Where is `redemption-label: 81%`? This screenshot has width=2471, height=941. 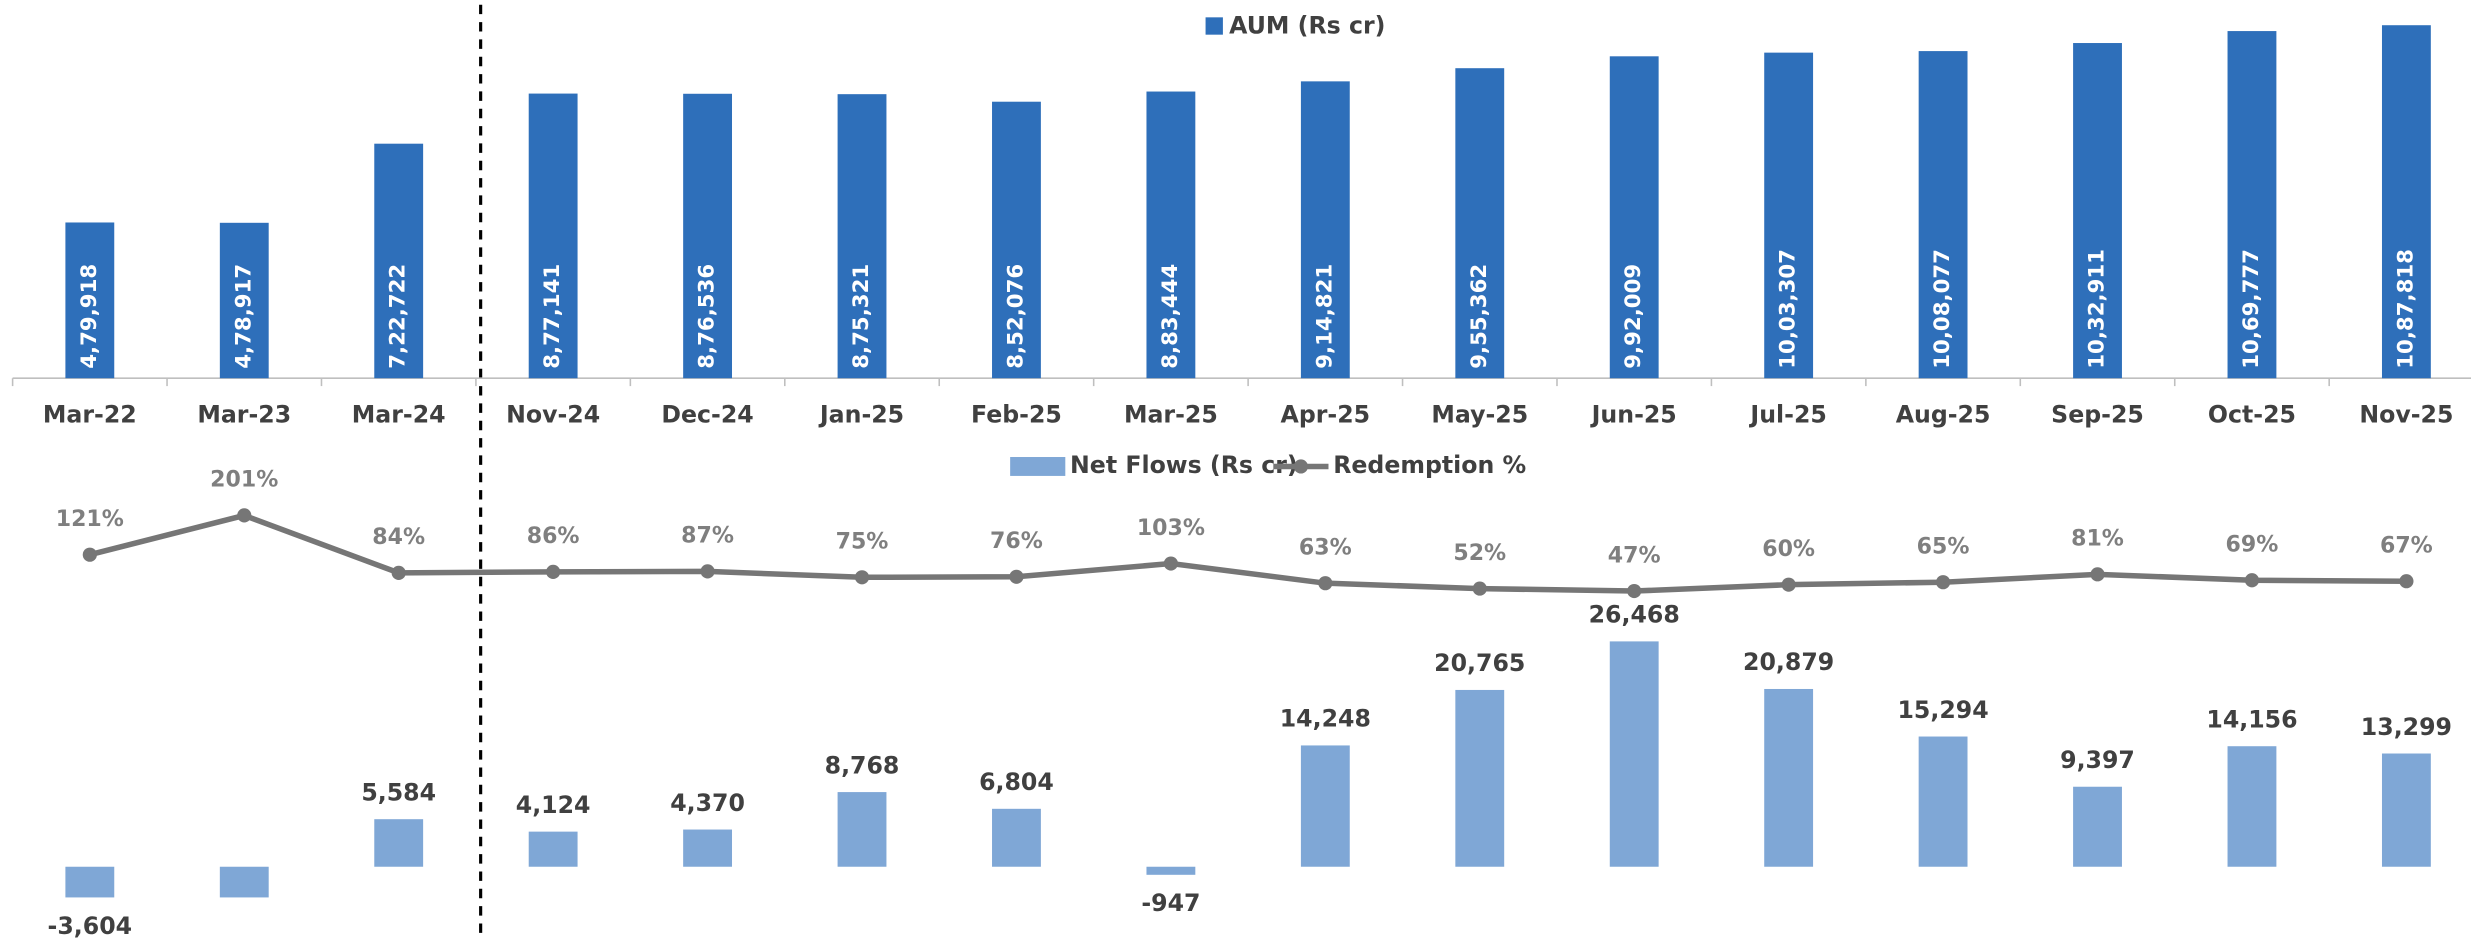 redemption-label: 81% is located at coordinates (2097, 539).